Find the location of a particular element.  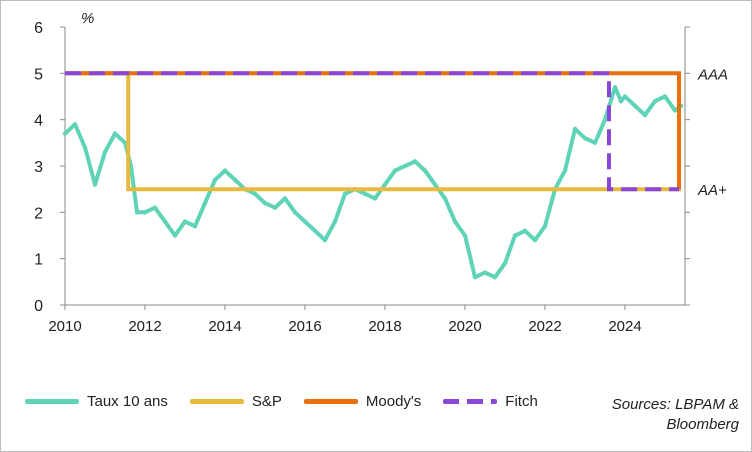

legend-item-fitch: Fitch is located at coordinates (490, 401).